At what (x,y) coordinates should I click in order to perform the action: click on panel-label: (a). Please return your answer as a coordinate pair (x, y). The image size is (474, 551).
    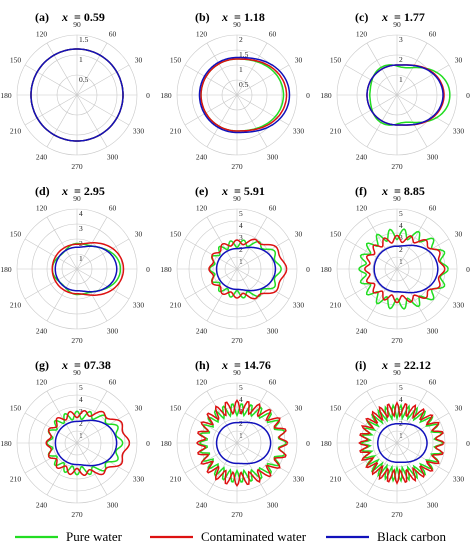
    Looking at the image, I should click on (42, 17).